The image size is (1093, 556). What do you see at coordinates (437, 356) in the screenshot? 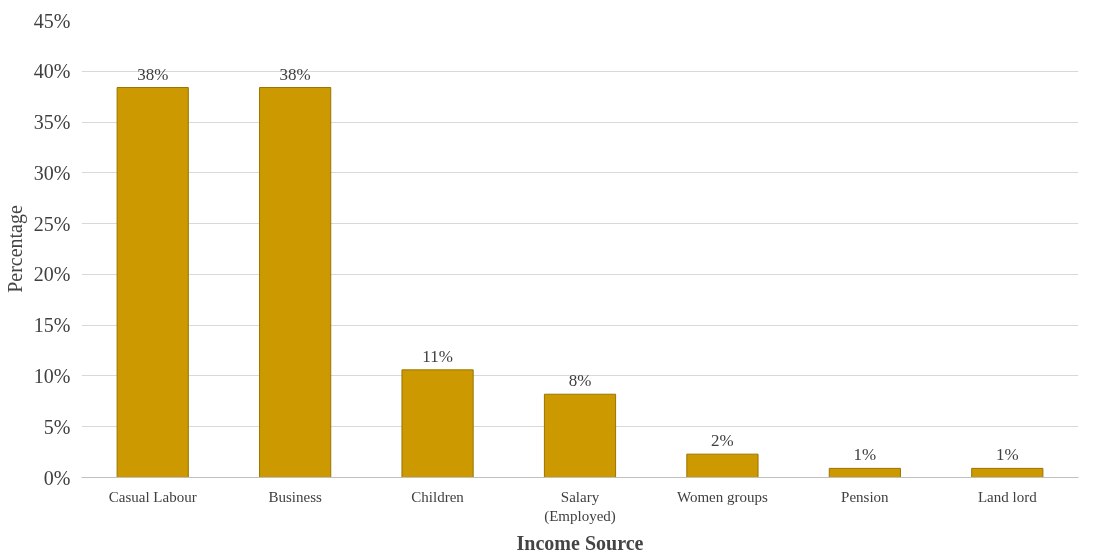
I see `data-label: 11%` at bounding box center [437, 356].